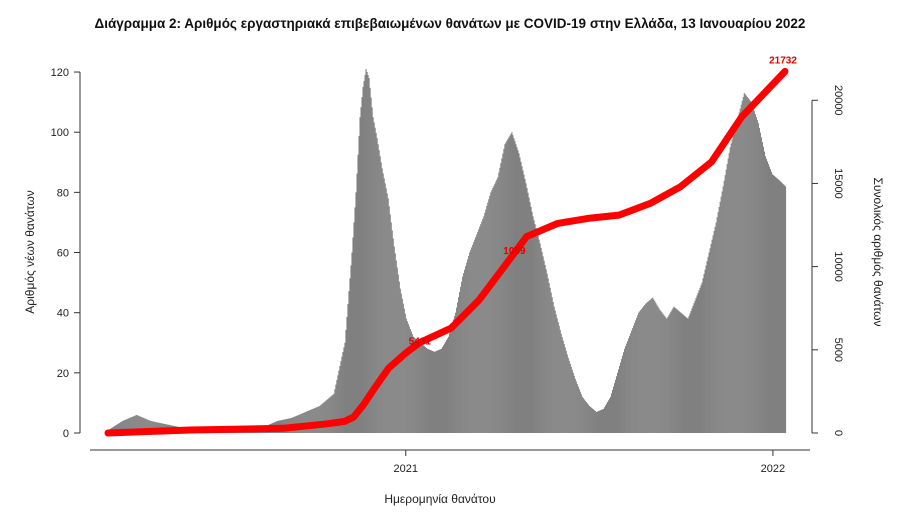  What do you see at coordinates (63, 314) in the screenshot?
I see `y-axis-left-tick-label: 40` at bounding box center [63, 314].